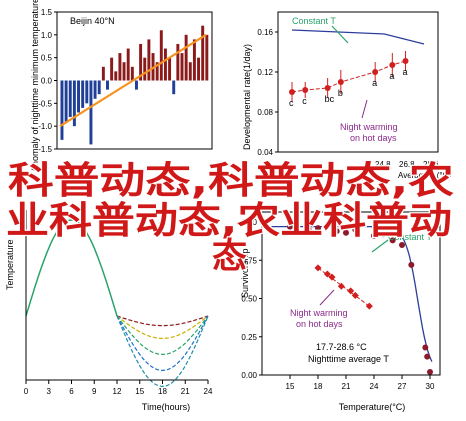 The image size is (466, 421). What do you see at coordinates (380, 246) in the screenshot?
I see `panel4-constant-arrow` at bounding box center [380, 246].